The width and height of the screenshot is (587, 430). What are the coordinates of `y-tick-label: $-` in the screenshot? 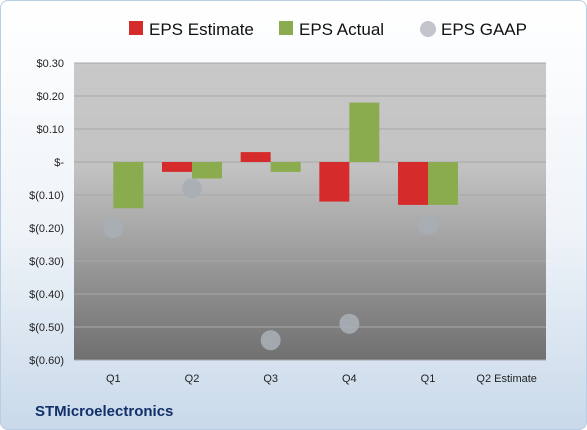 It's located at (59, 163).